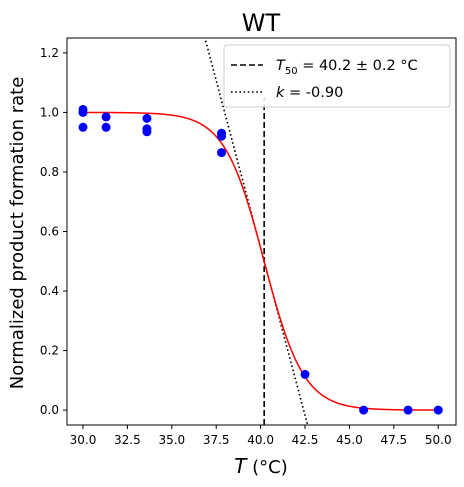 Image resolution: width=464 pixels, height=487 pixels. Describe the element at coordinates (280, 93) in the screenshot. I see `legend-k-symbol: k` at that location.